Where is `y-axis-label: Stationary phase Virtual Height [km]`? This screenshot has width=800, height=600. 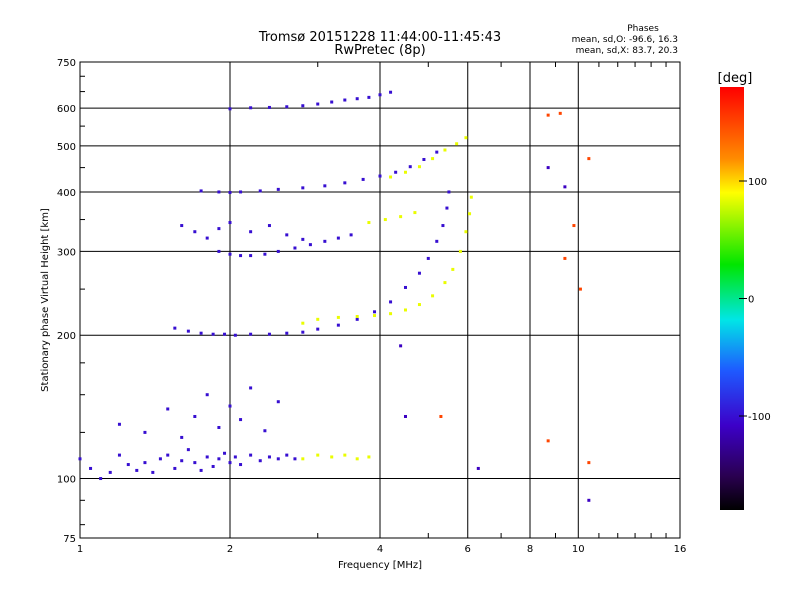
y-axis-label: Stationary phase Virtual Height [km] is located at coordinates (45, 300).